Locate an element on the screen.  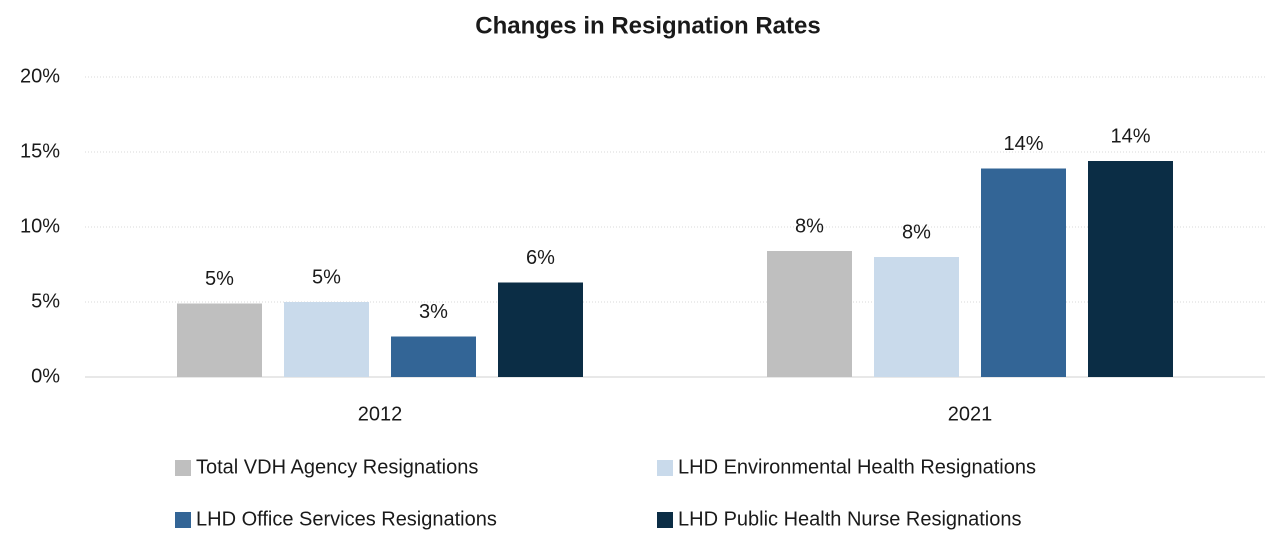
legend-label: LHD Environmental Health Resignations is located at coordinates (857, 467).